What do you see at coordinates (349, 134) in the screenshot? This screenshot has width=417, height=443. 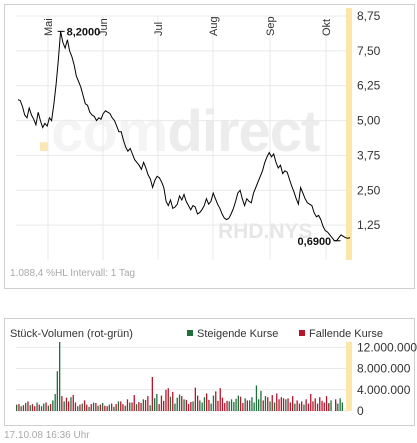 I see `today-band` at bounding box center [349, 134].